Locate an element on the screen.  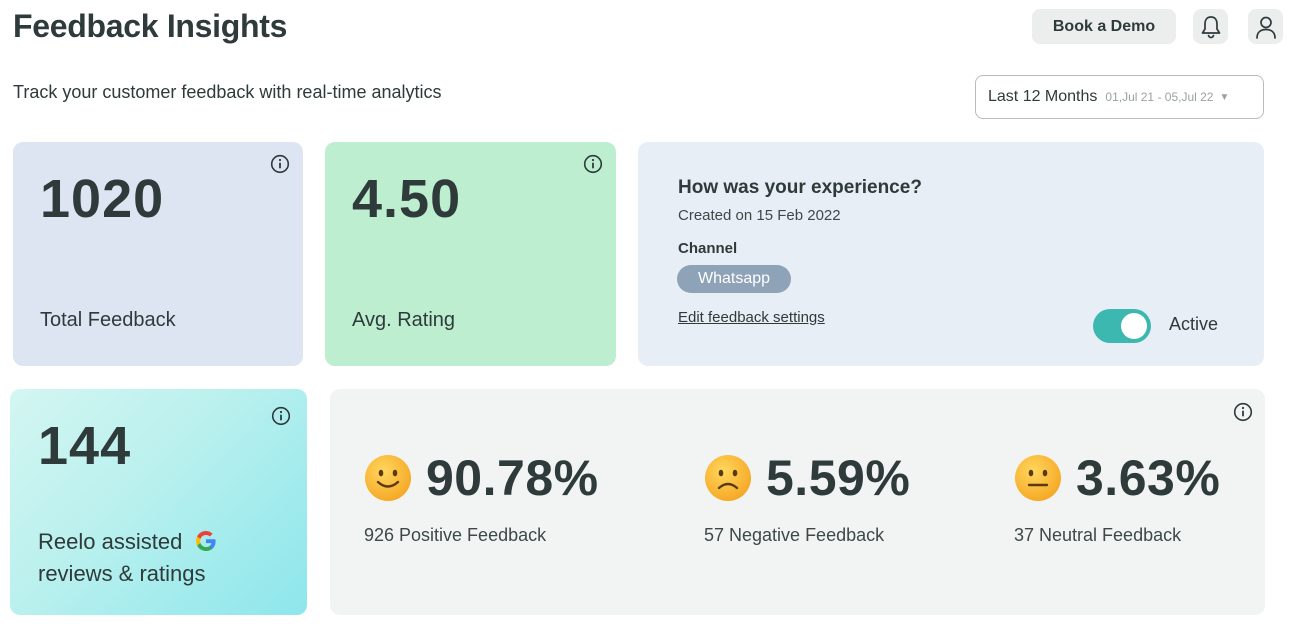
google-logo-icon is located at coordinates (206, 541).